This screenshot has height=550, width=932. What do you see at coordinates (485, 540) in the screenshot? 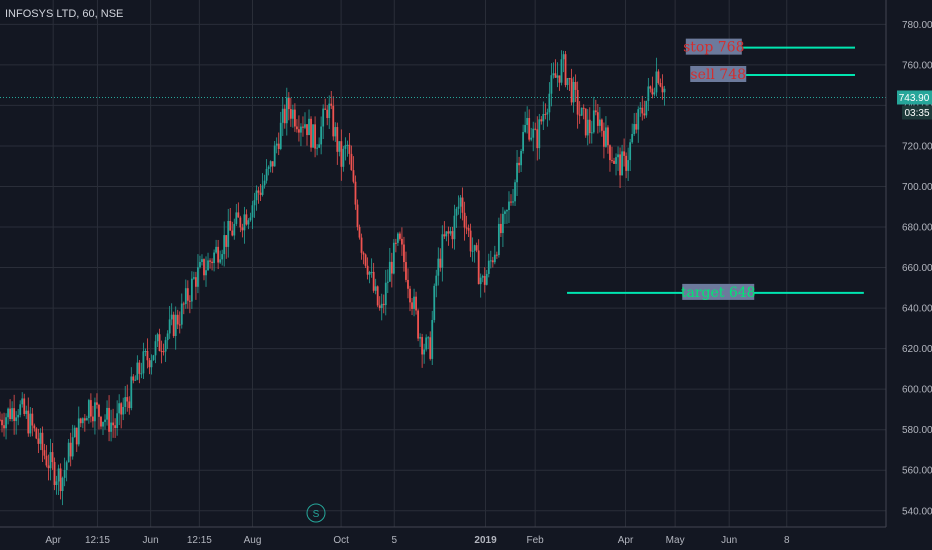
I see `x-tick-label: 2019` at bounding box center [485, 540].